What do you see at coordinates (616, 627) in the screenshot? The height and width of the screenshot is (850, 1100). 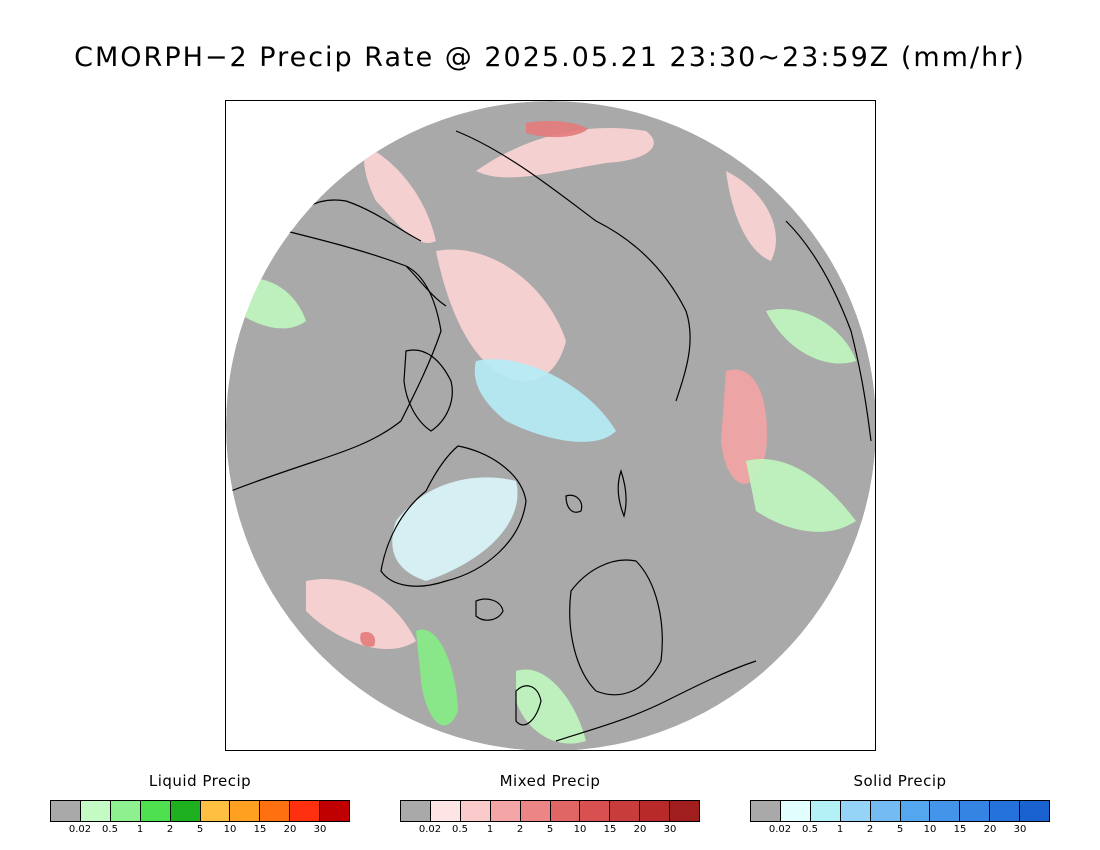 I see `scandinavia-outline` at bounding box center [616, 627].